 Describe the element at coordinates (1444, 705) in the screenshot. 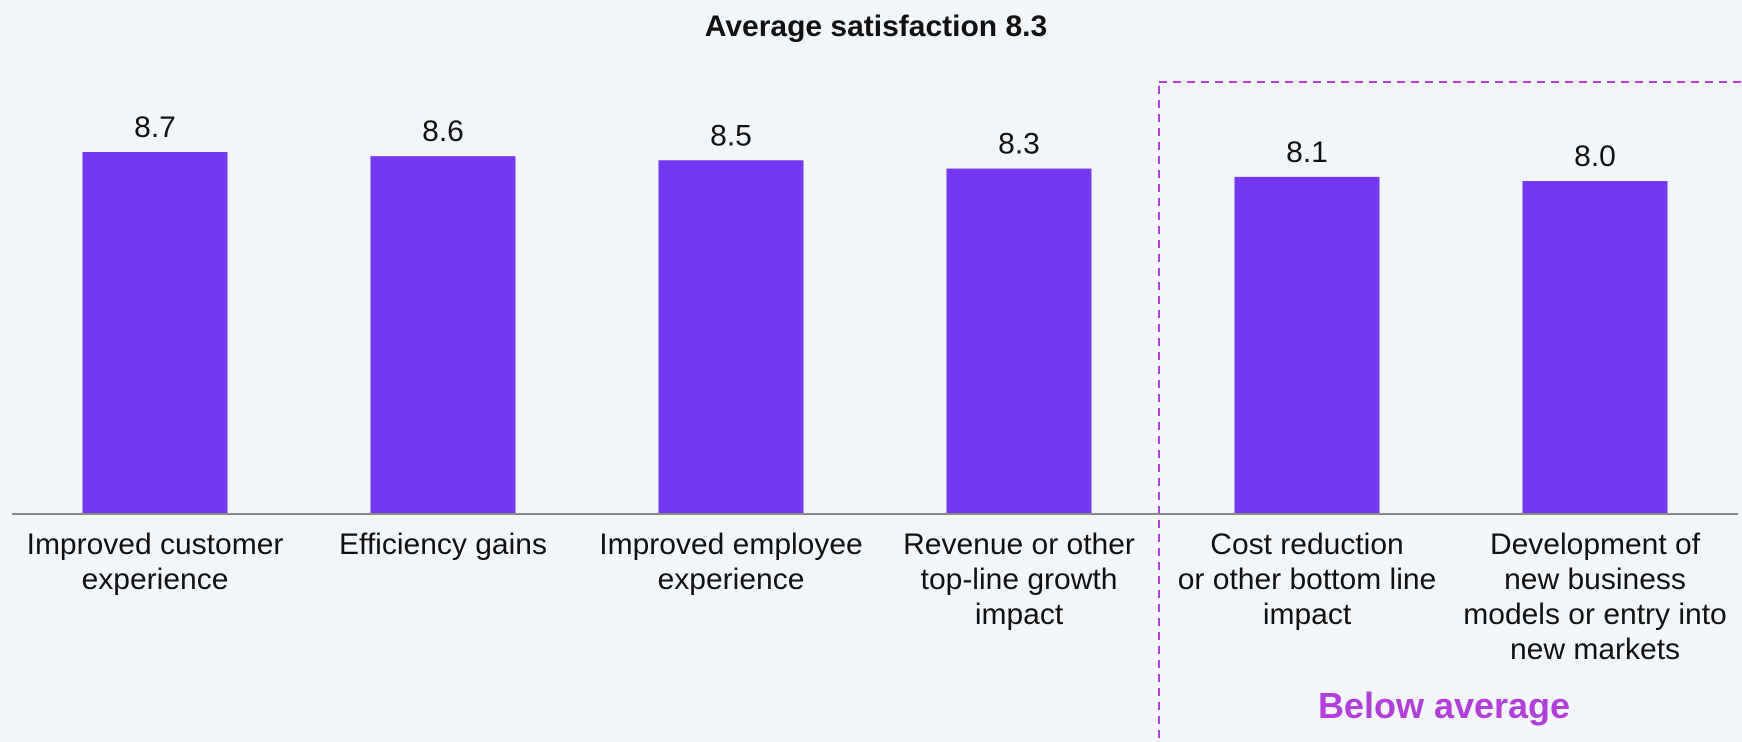

I see `below-average-label: Below average` at that location.